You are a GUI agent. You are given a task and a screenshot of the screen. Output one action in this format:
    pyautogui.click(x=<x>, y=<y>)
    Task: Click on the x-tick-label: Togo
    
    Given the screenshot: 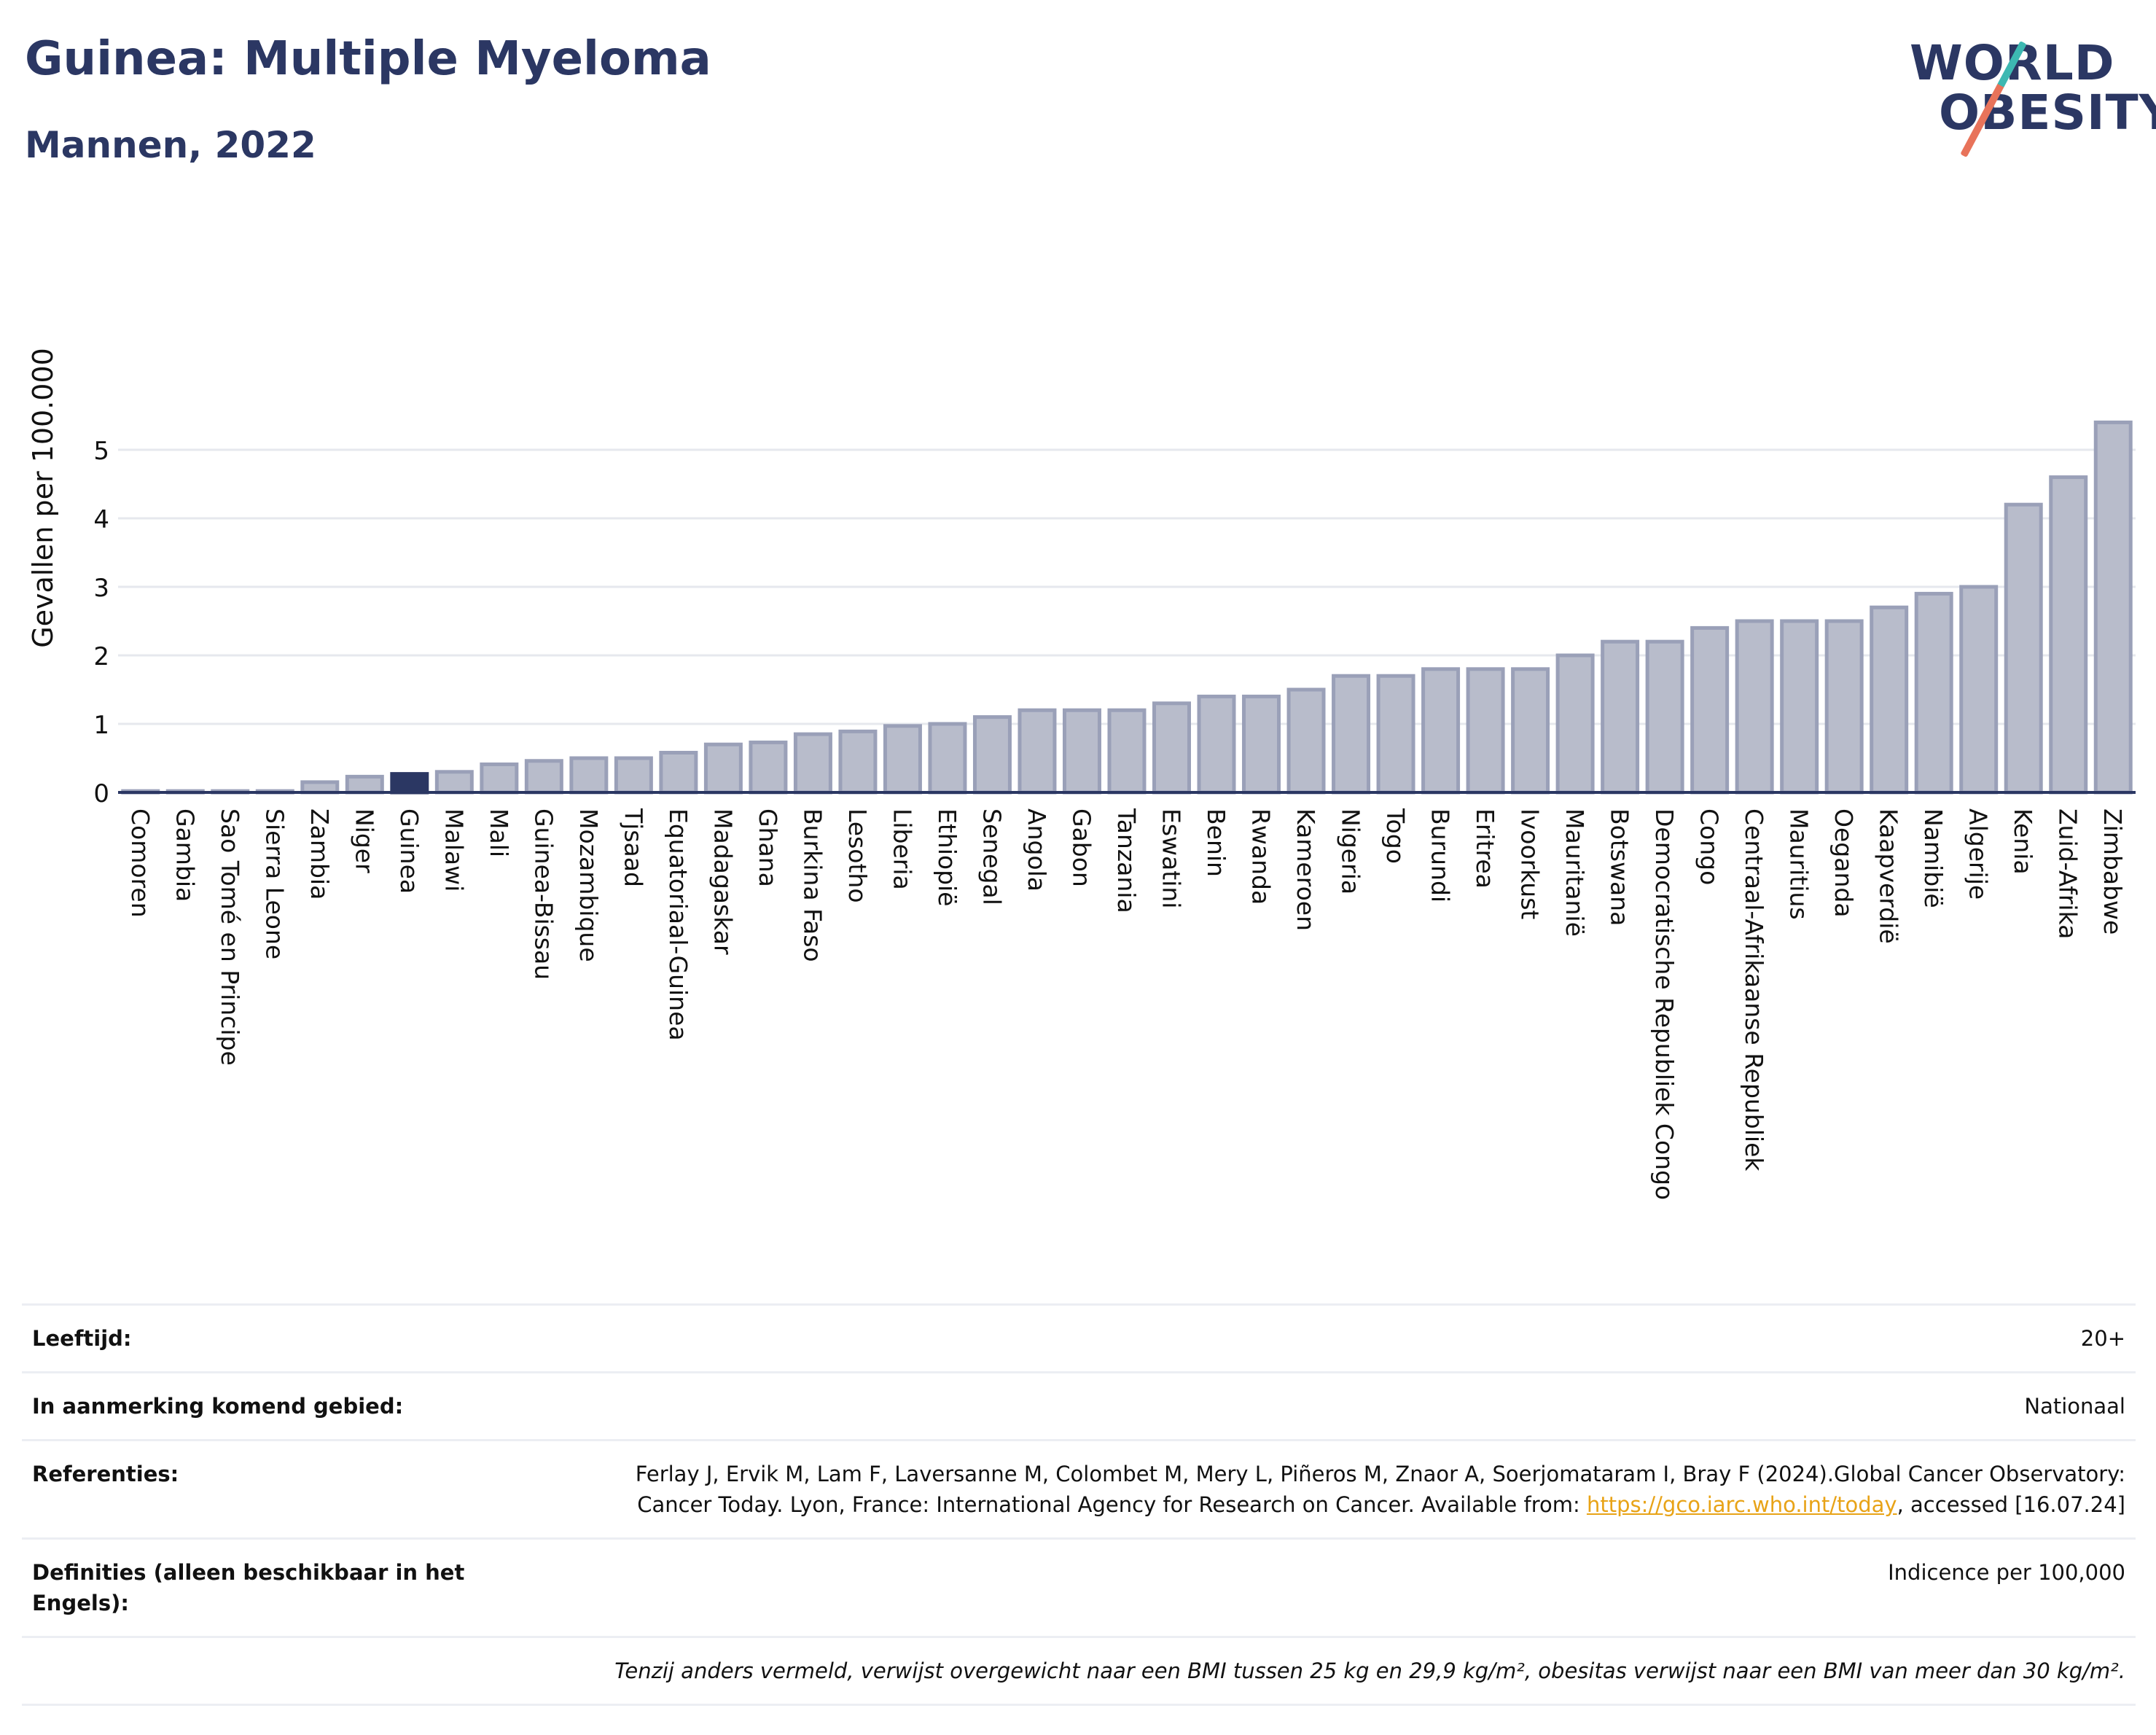 What is the action you would take?
    pyautogui.click(x=1396, y=836)
    